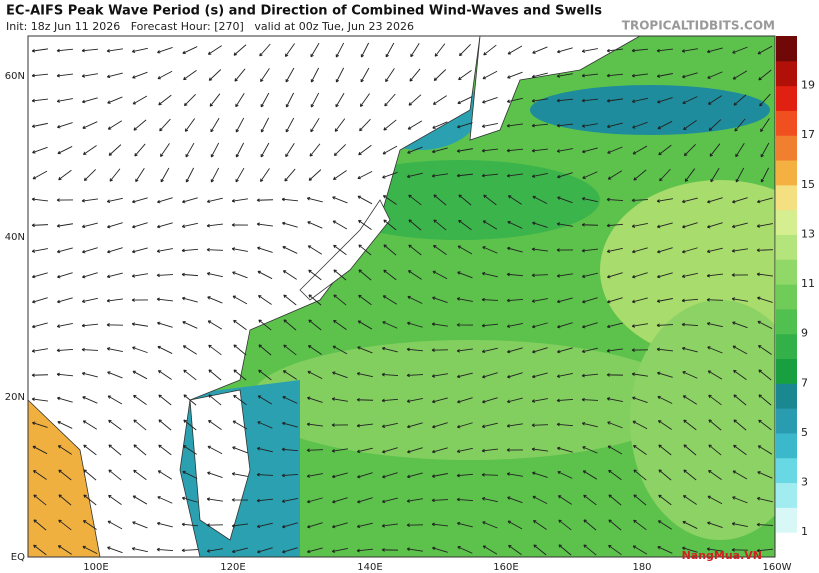 Image resolution: width=819 pixels, height=573 pixels. I want to click on colorbar: 19 17 15 13 11 9 7 5 3 1, so click(795, 297).